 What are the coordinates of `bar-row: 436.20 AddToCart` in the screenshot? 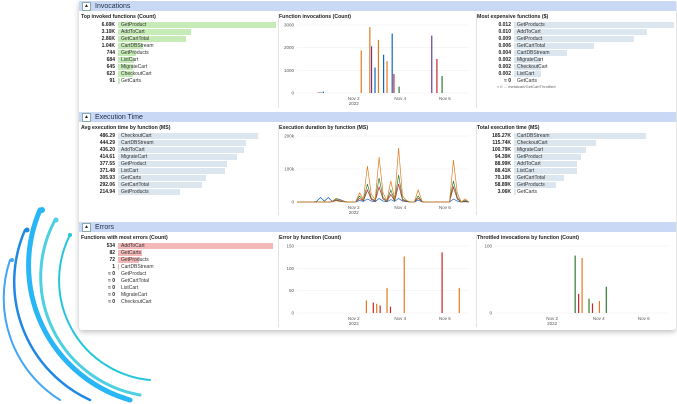 It's located at (179, 149).